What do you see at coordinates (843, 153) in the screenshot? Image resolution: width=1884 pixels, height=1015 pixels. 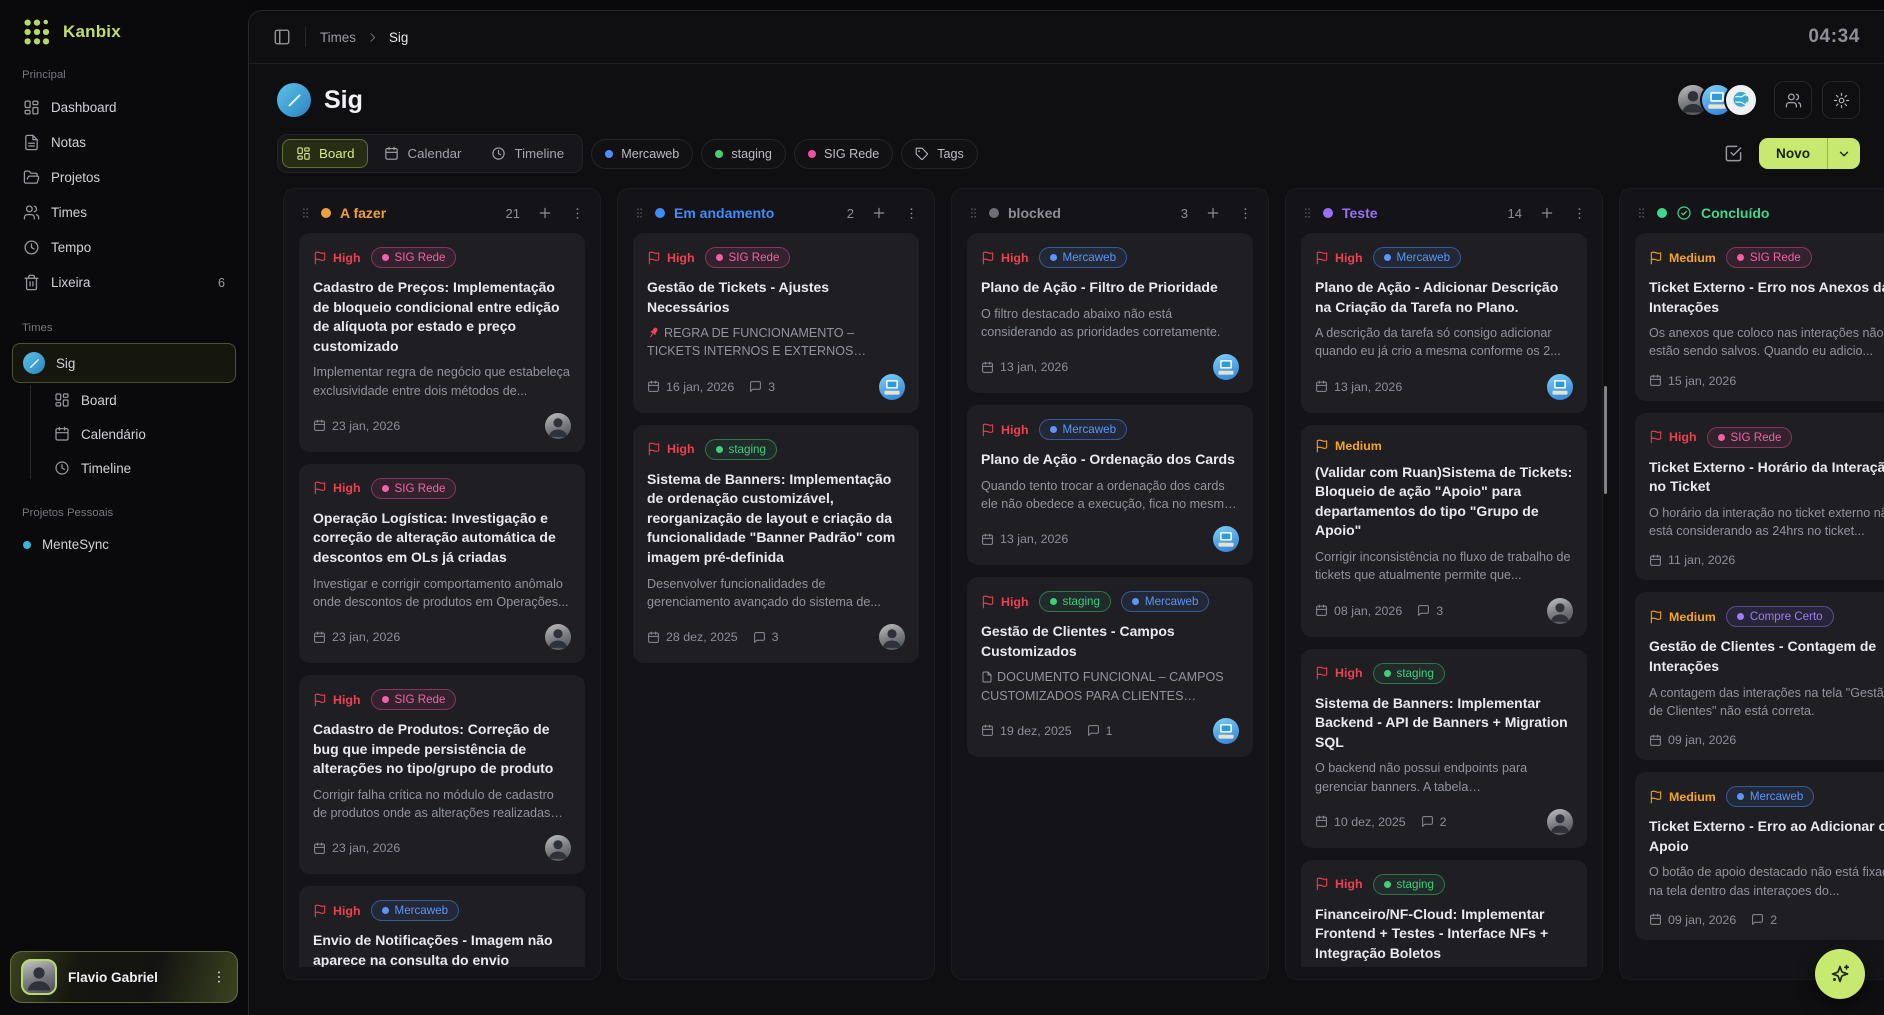 I see `filter-chip-sig-rede: SIG Rede` at bounding box center [843, 153].